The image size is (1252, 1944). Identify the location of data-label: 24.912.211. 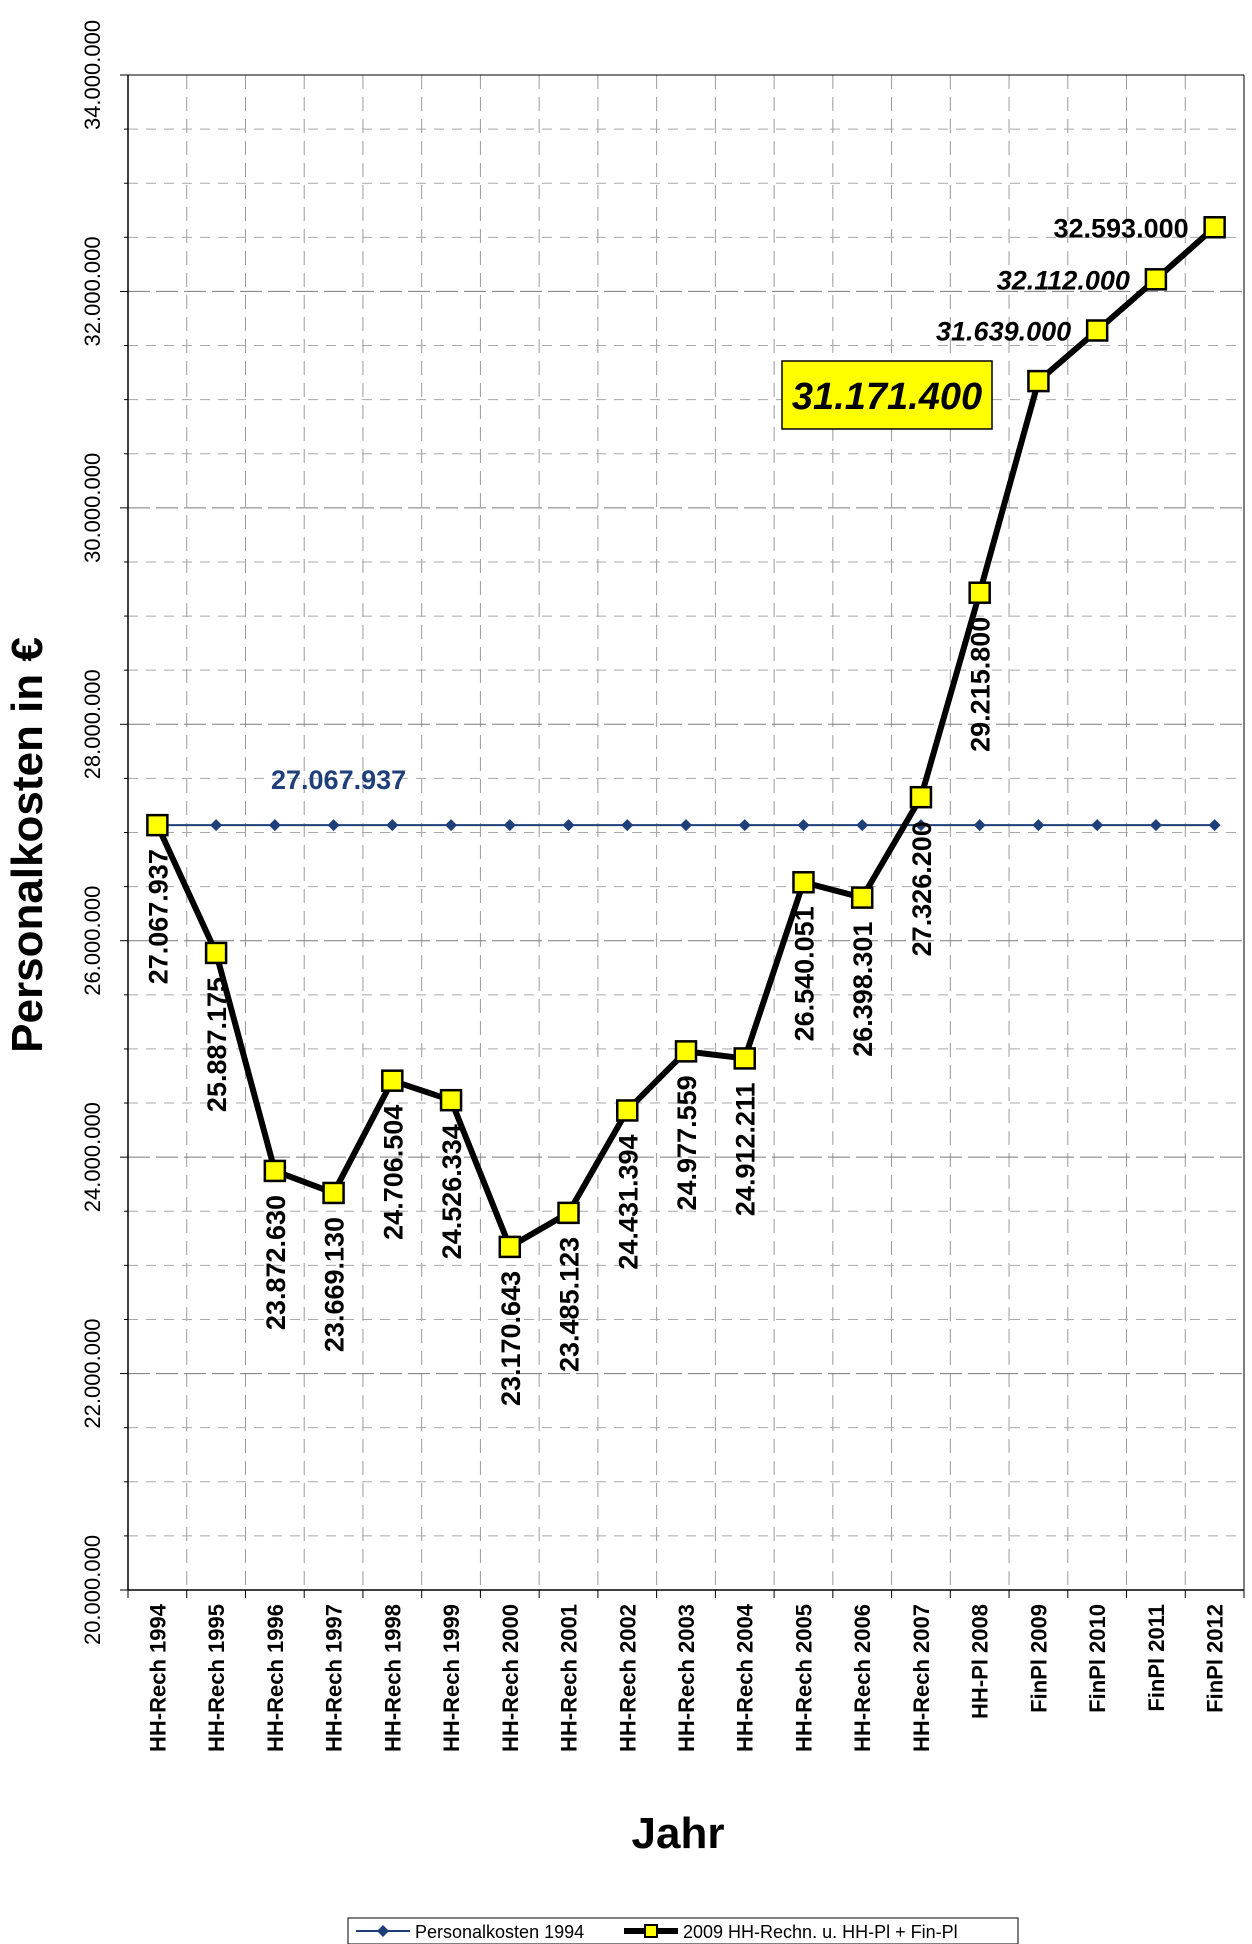
(746, 1149).